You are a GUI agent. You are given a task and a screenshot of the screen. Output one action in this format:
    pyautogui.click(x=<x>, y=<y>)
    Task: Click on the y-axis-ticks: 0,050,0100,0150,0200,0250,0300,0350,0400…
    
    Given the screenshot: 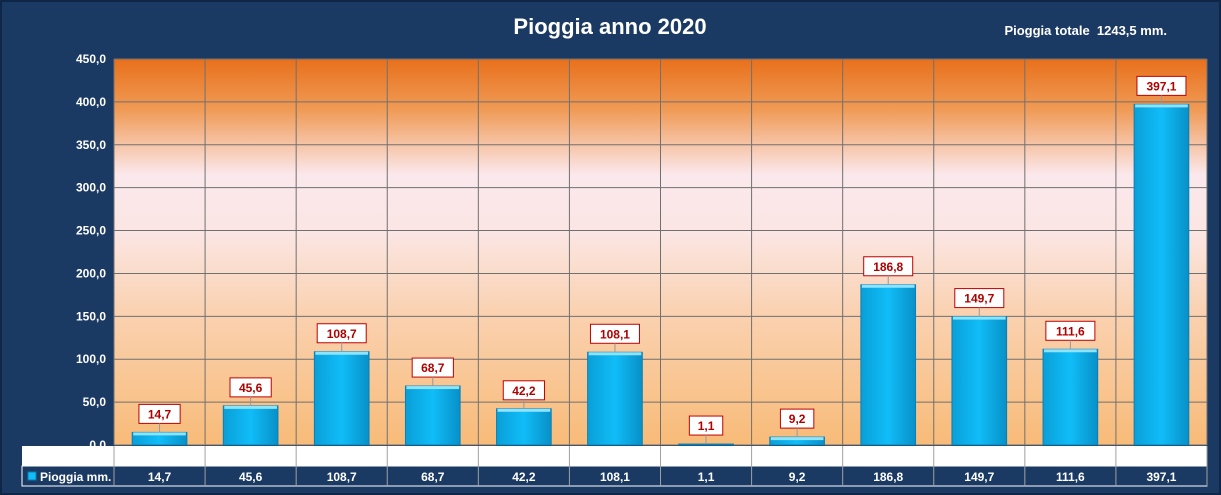 What is the action you would take?
    pyautogui.click(x=91, y=252)
    